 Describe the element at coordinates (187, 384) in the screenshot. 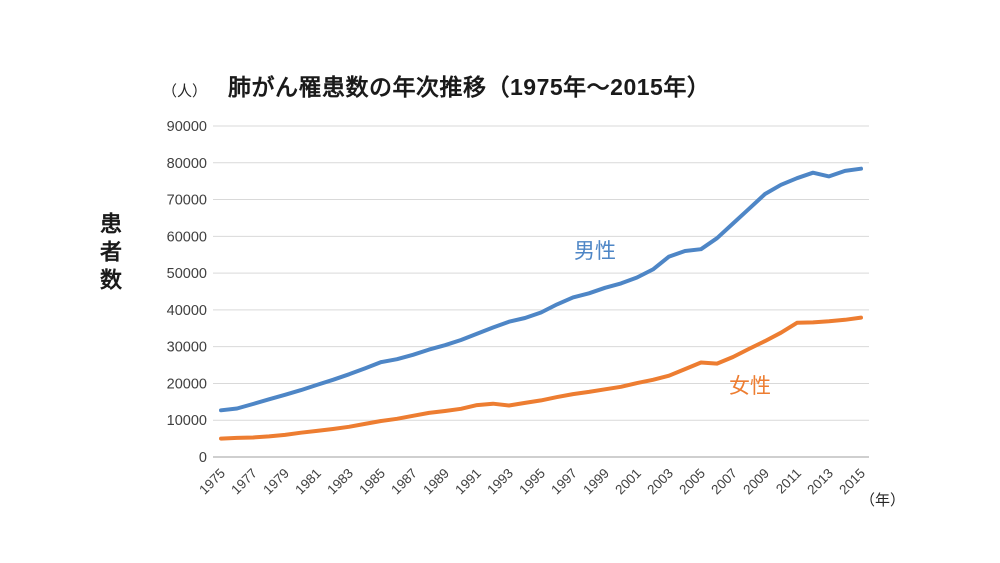

I see `y-tick-label: 20000` at that location.